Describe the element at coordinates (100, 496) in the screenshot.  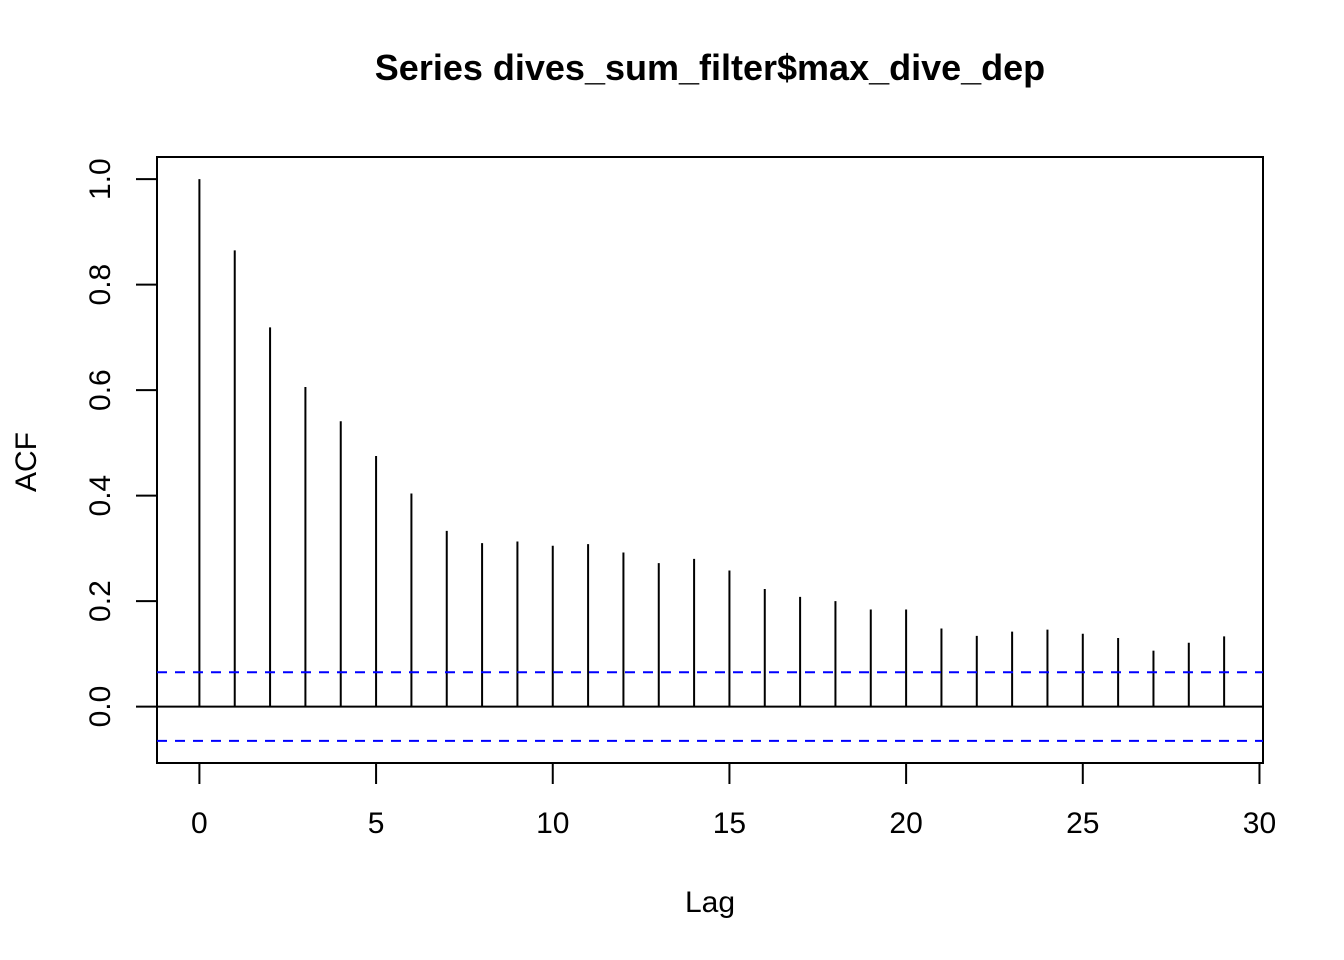
I see `y-tick-label: 0.4` at that location.